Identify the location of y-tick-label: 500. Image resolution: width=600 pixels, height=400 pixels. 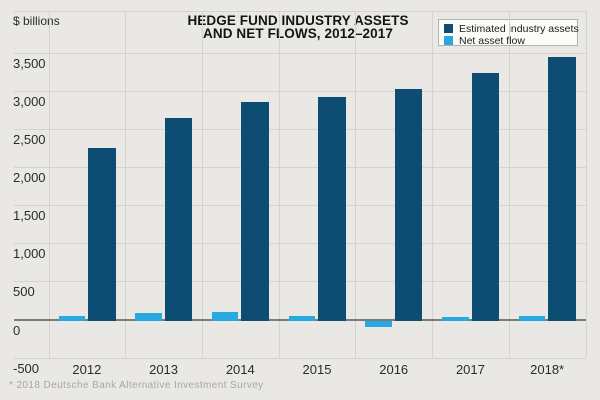
(24, 292).